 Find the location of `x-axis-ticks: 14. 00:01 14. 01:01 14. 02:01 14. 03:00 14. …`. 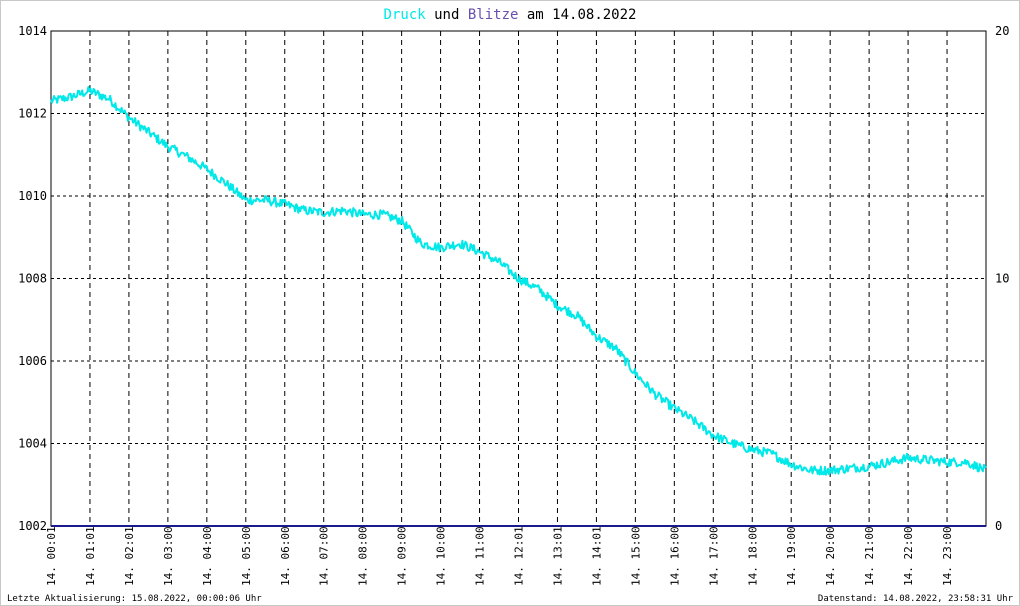

x-axis-ticks: 14. 00:01 14. 01:01 14. 02:01 14. 03:00 14. … is located at coordinates (499, 556).